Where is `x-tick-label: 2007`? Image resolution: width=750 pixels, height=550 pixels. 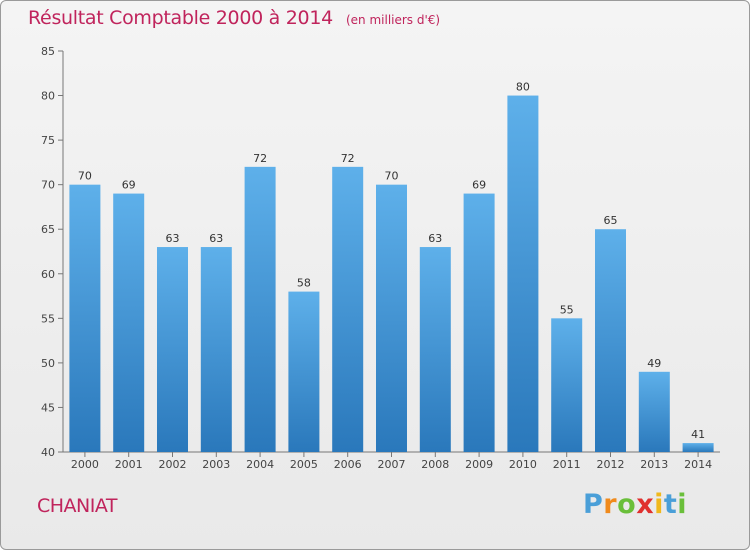
x-tick-label: 2007 is located at coordinates (392, 464).